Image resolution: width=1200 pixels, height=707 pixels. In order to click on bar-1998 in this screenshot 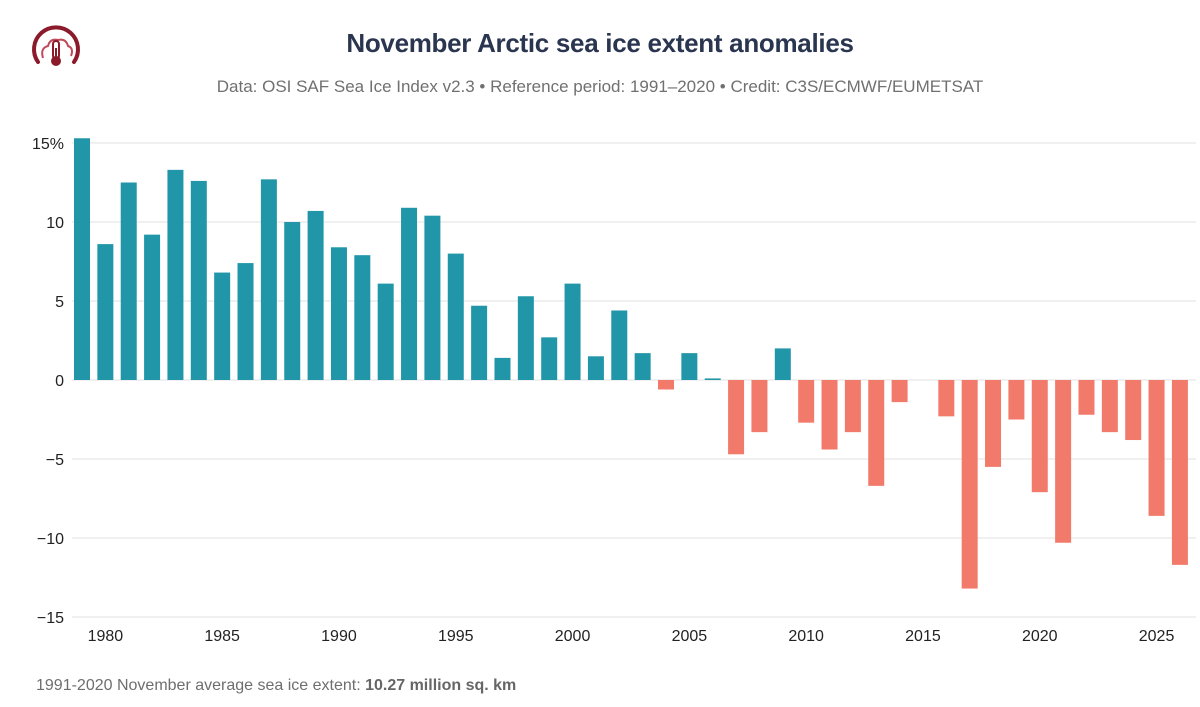, I will do `click(525, 338)`.